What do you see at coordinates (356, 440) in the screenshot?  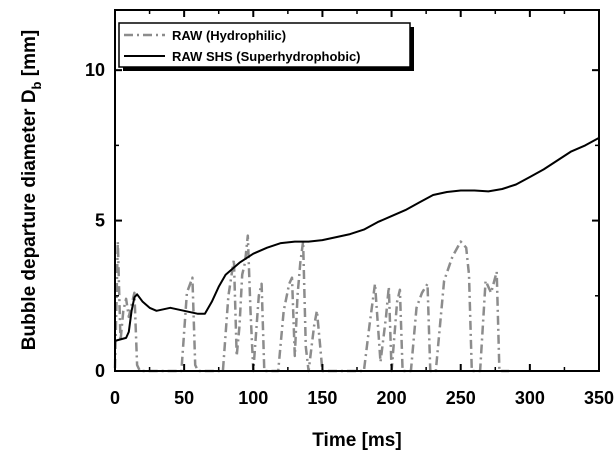 I see `x-axis-label: Time [ms]` at bounding box center [356, 440].